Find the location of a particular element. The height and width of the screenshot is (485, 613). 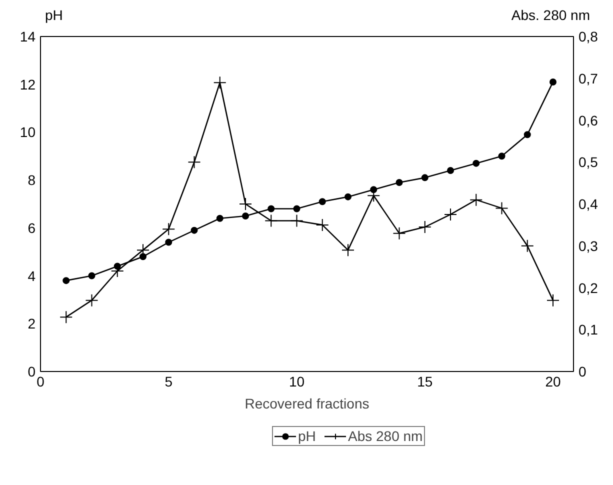

y2-tick-label: 0,8 is located at coordinates (588, 36).